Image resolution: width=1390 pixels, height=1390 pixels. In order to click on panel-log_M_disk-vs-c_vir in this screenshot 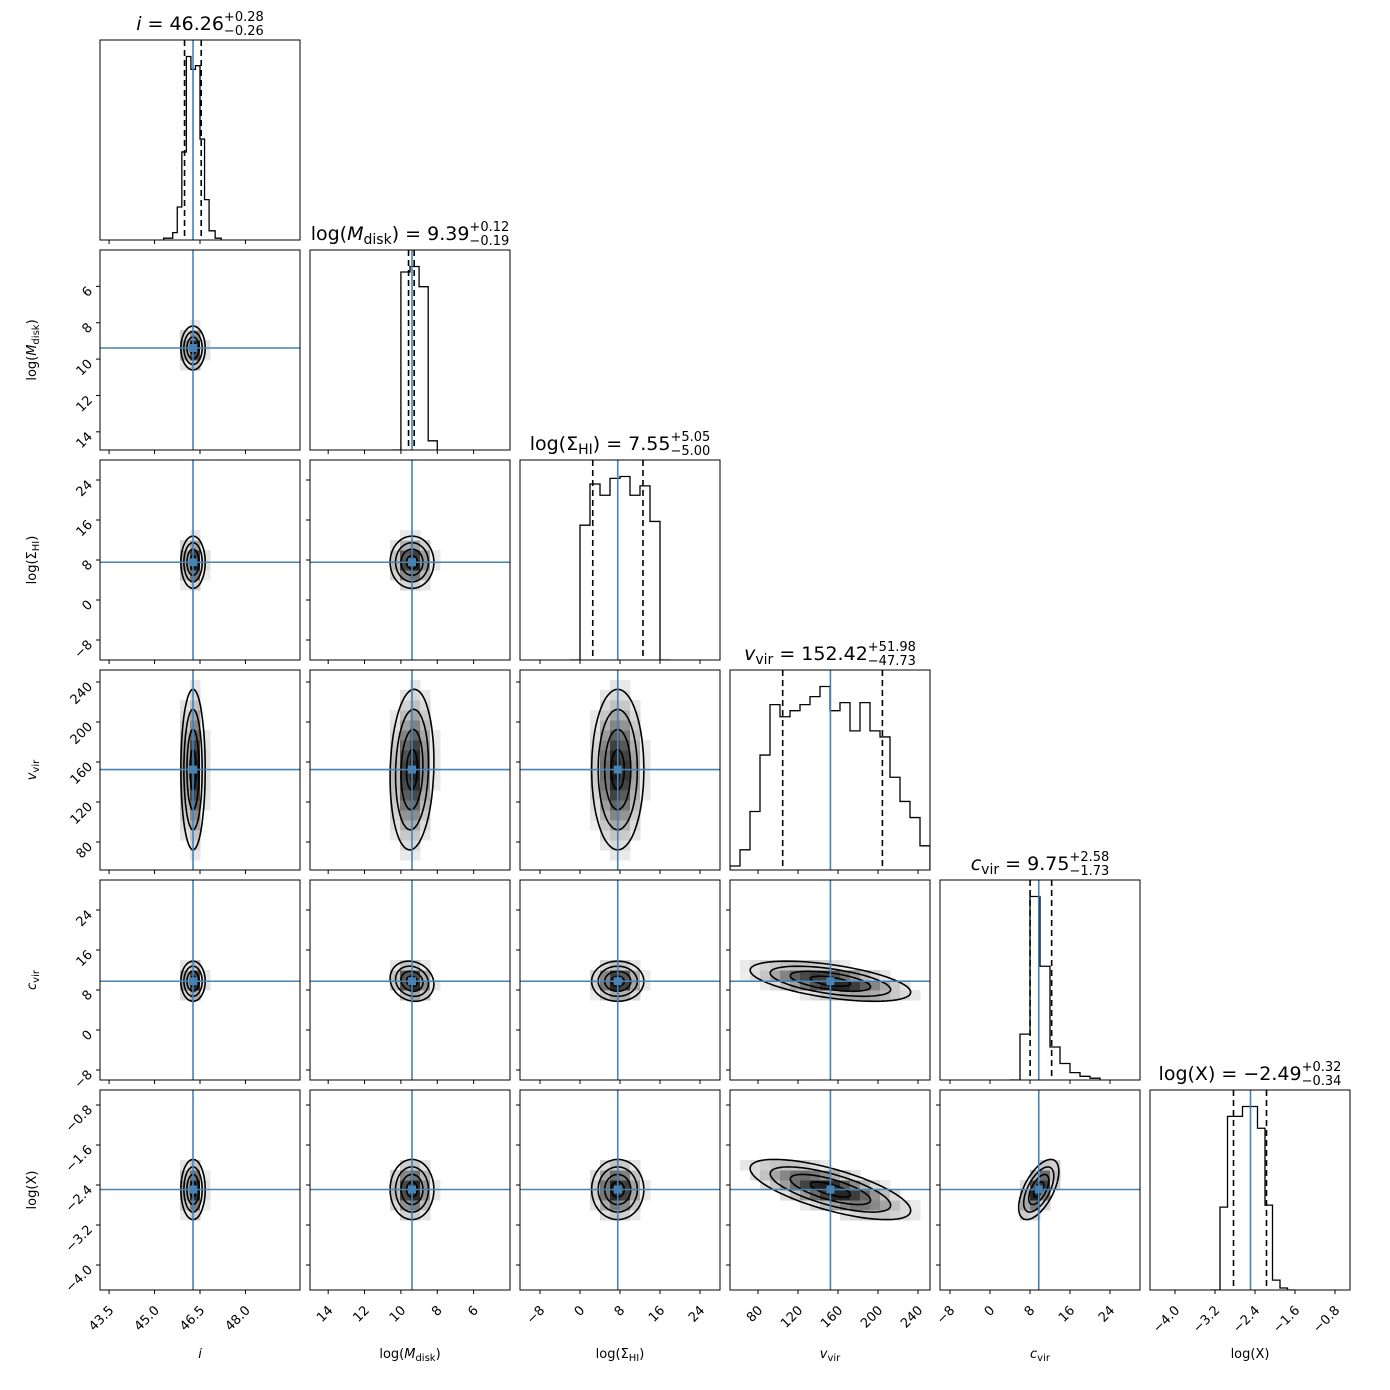, I will do `click(408, 981)`.